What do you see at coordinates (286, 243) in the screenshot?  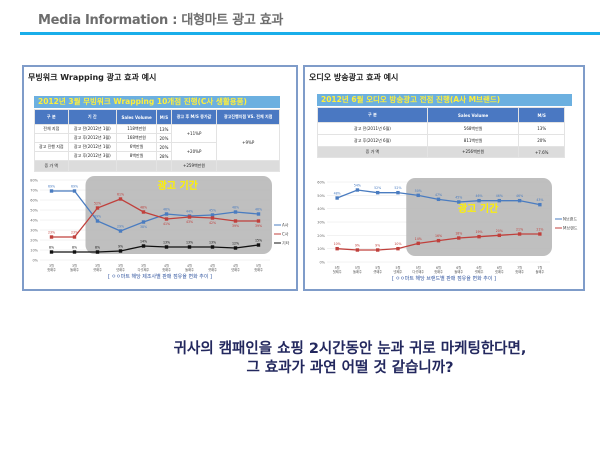 I see `legend-label: 기타` at bounding box center [286, 243].